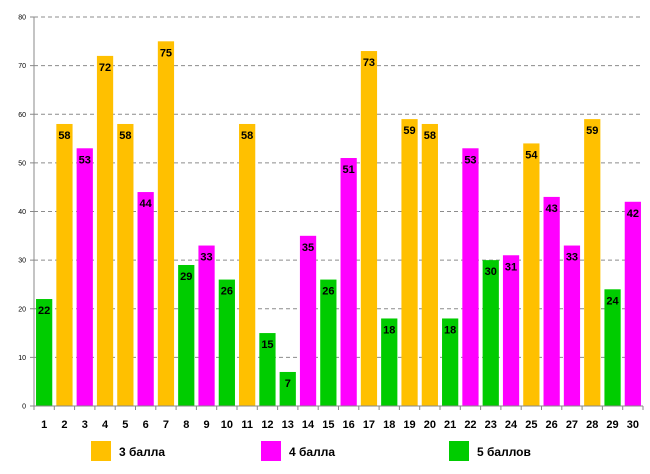 The image size is (650, 474). Describe the element at coordinates (491, 425) in the screenshot. I see `x-tick-label: 23` at that location.